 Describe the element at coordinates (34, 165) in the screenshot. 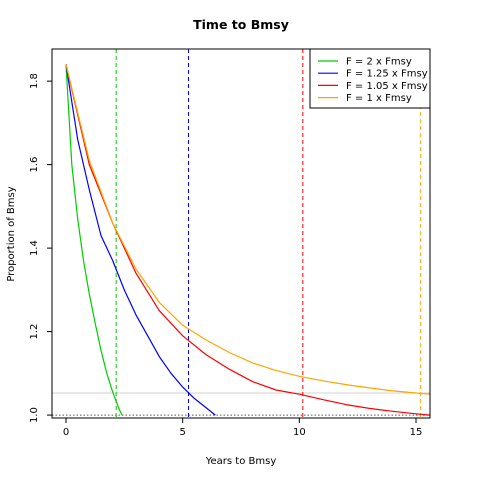

I see `y-tick-label: 1.6` at that location.